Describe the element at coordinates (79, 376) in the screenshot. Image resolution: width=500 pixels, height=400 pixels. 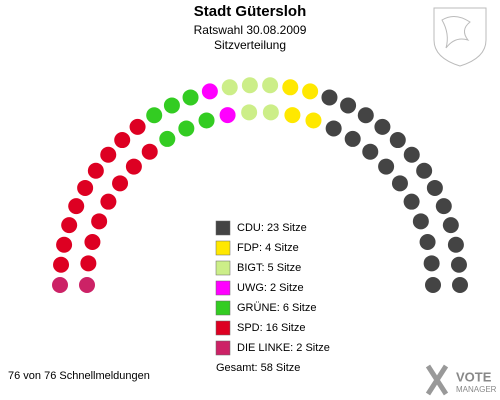
I see `footer: 76 von 76 Schnellmeldungen` at that location.